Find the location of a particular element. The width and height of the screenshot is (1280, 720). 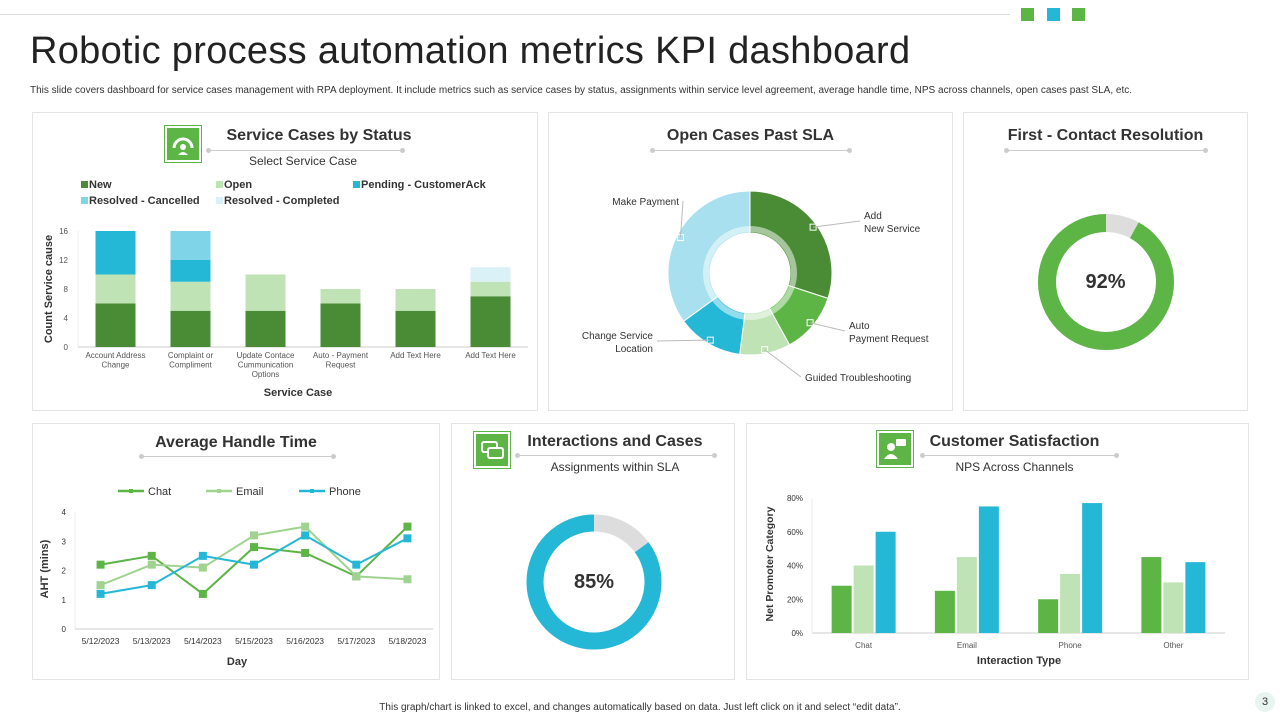

panel-title: Average Handle Time is located at coordinates (236, 442).